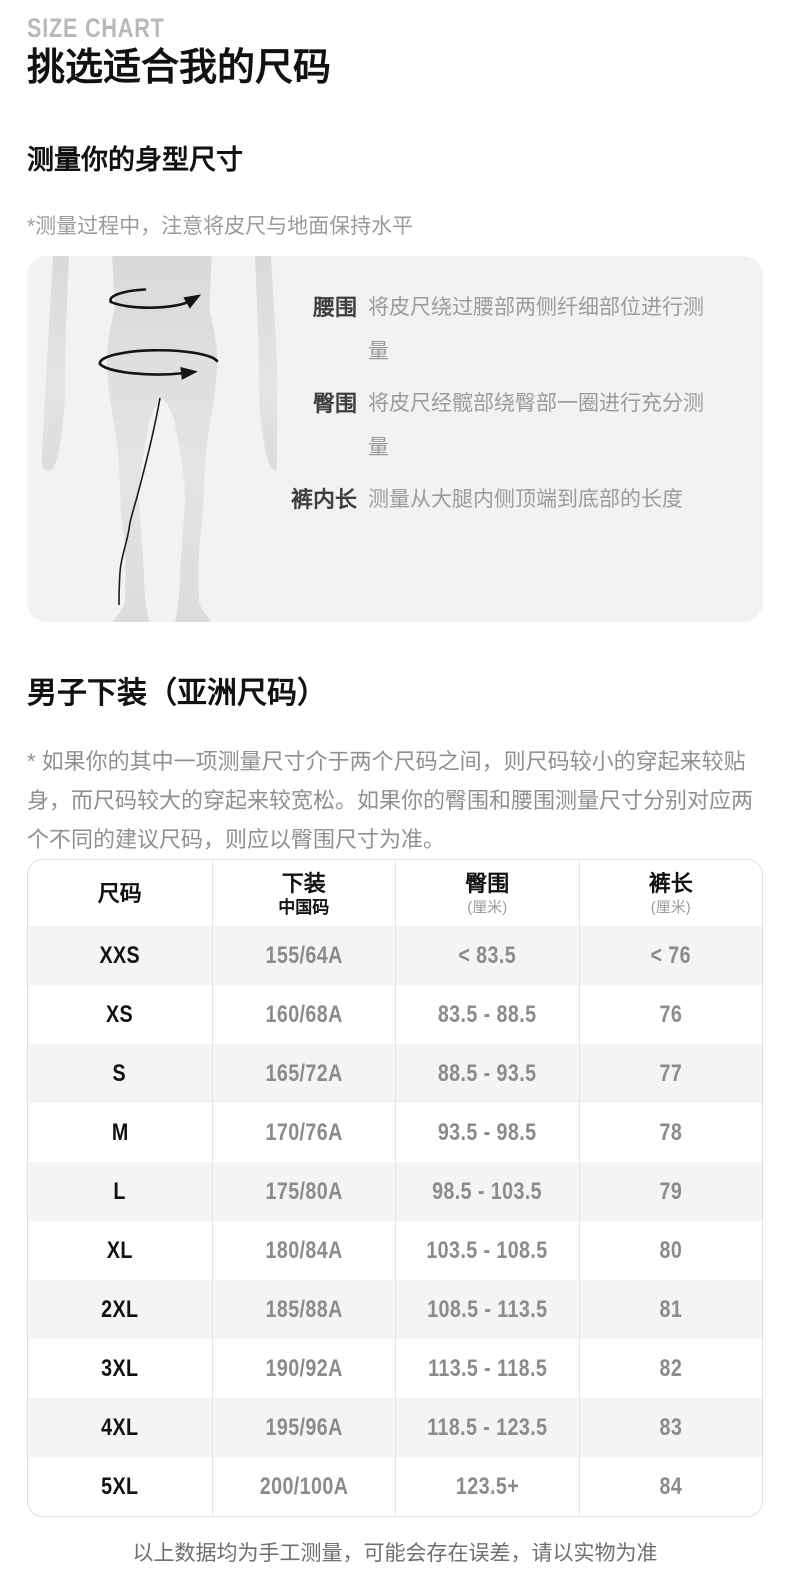 The height and width of the screenshot is (1580, 790). Describe the element at coordinates (671, 1132) in the screenshot. I see `pant-length-cell: 78` at that location.